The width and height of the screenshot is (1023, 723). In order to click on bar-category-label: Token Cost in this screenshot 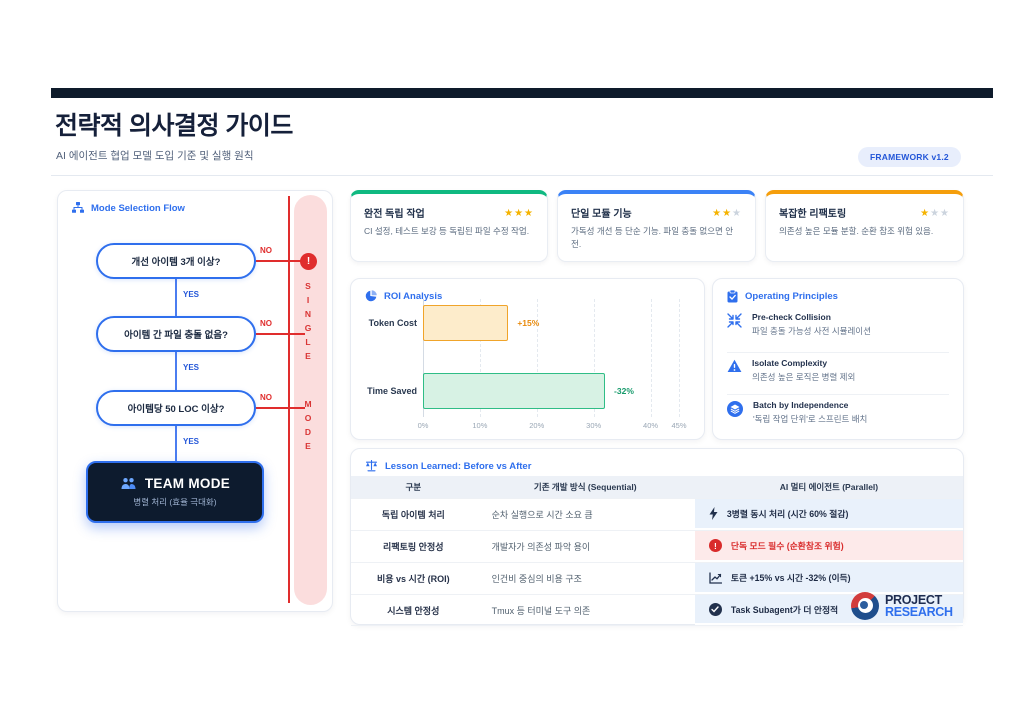, I will do `click(392, 323)`.